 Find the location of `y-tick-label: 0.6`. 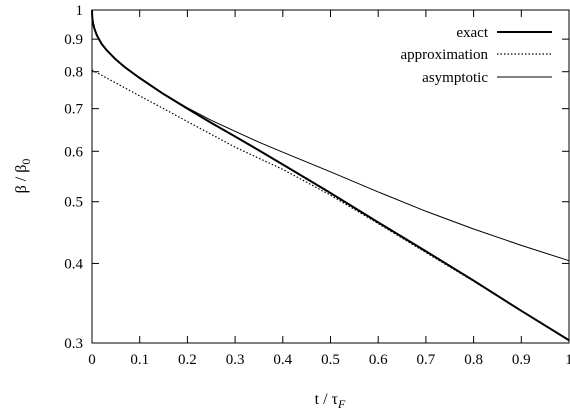

y-tick-label: 0.6 is located at coordinates (73, 152).